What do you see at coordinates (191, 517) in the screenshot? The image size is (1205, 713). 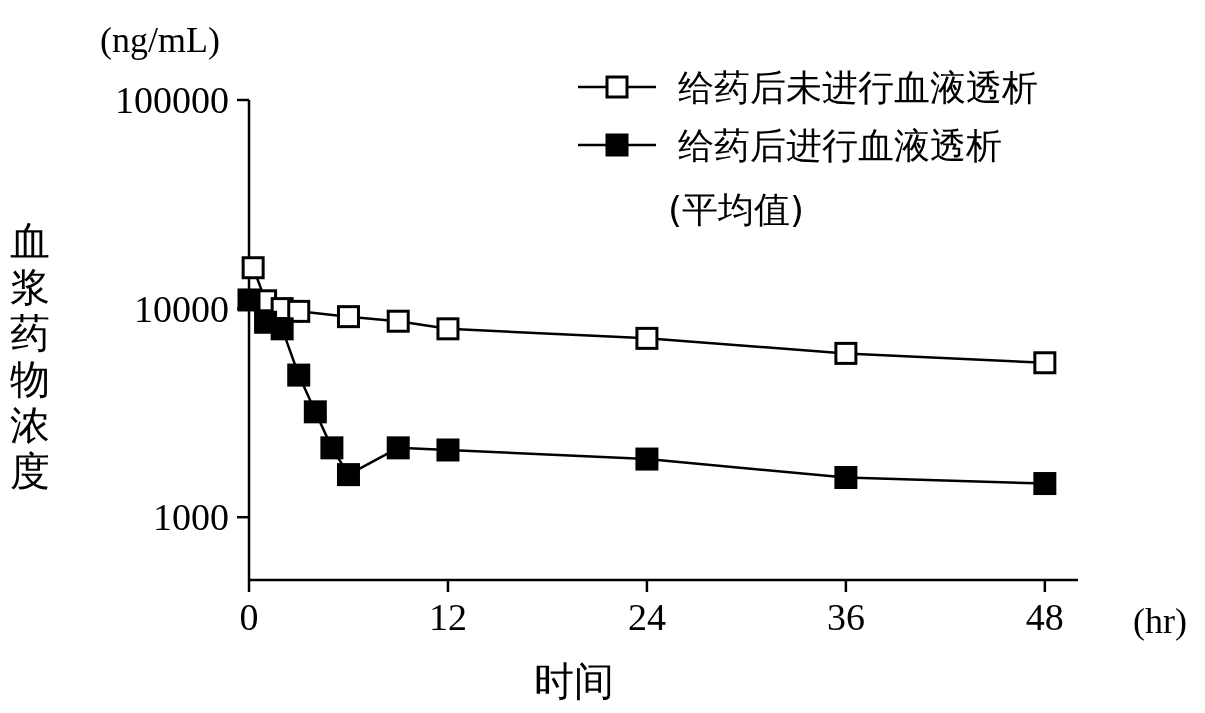 I see `y-tick-label: 1000` at bounding box center [191, 517].